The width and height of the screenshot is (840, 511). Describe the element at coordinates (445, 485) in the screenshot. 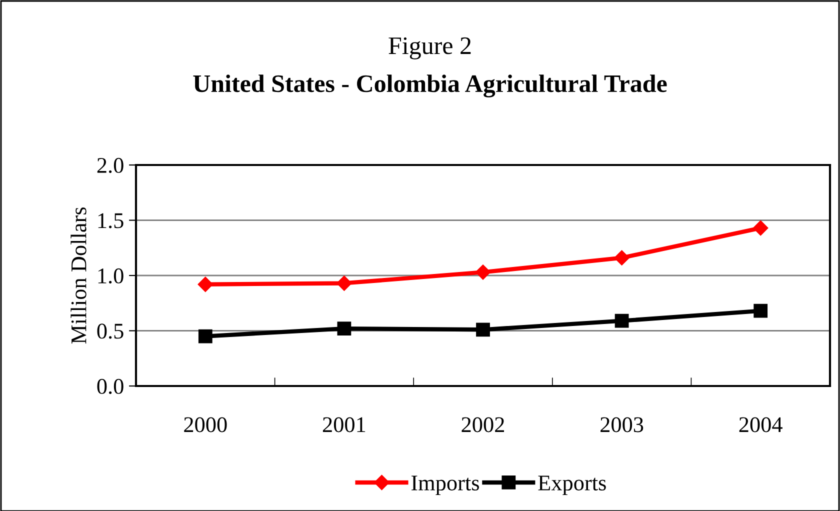

I see `legend-label: Imports` at that location.